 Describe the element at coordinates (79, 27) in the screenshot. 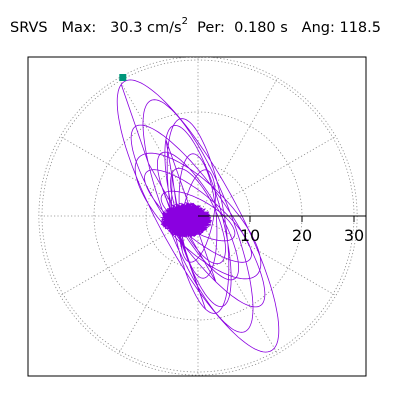

I see `max-label: Max:` at that location.